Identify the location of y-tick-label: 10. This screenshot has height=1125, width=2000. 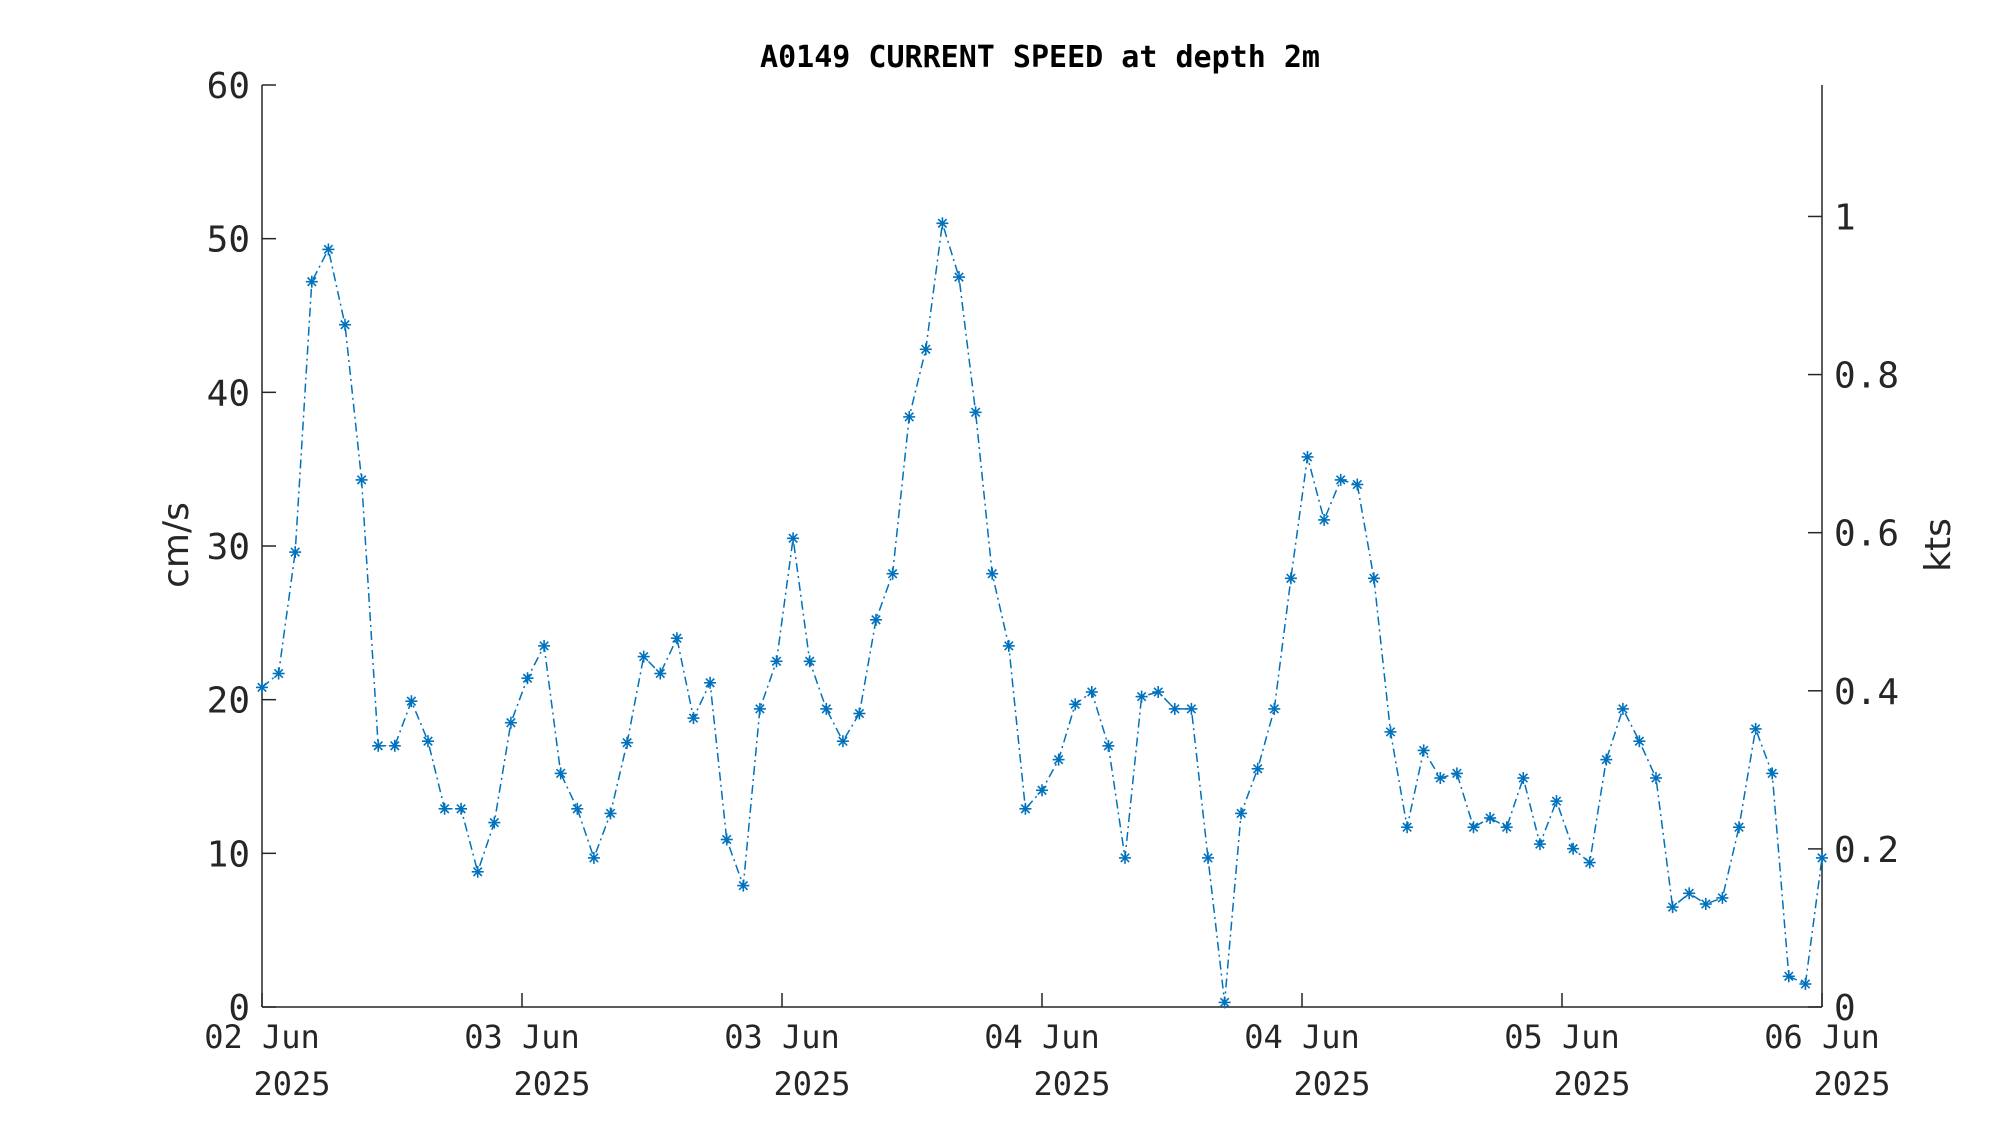
(228, 854).